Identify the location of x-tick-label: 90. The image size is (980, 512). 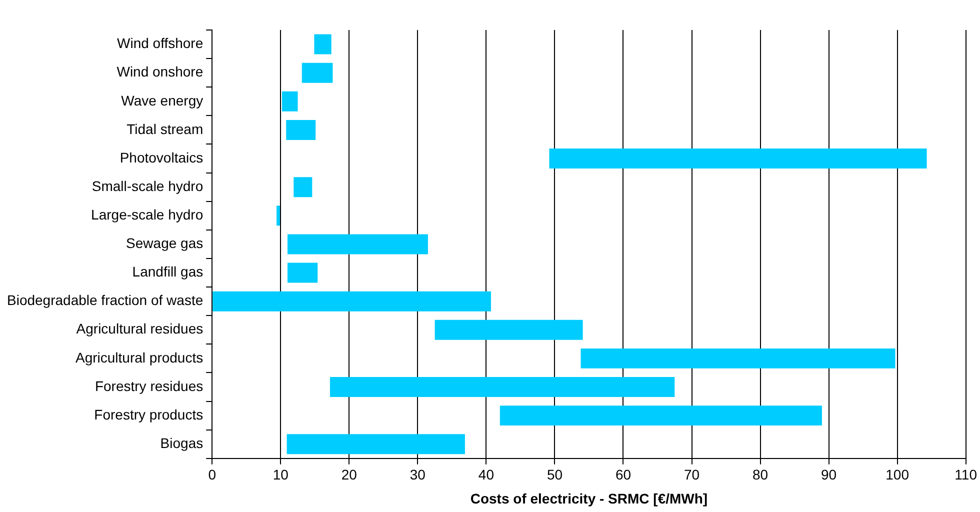
(829, 474).